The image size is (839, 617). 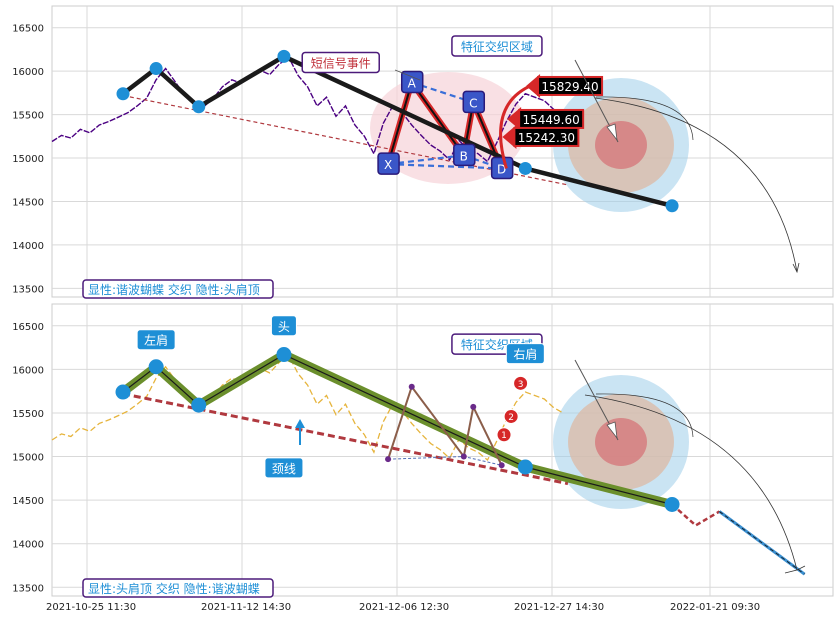 I want to click on bottom-annotation: 右肩, so click(x=525, y=354).